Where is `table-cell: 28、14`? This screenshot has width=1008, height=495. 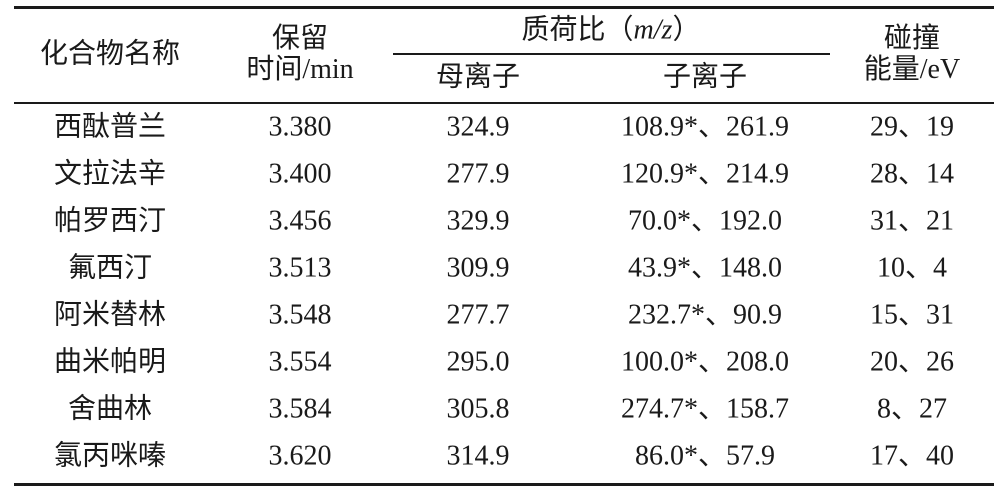 table-cell: 28、14 is located at coordinates (912, 174).